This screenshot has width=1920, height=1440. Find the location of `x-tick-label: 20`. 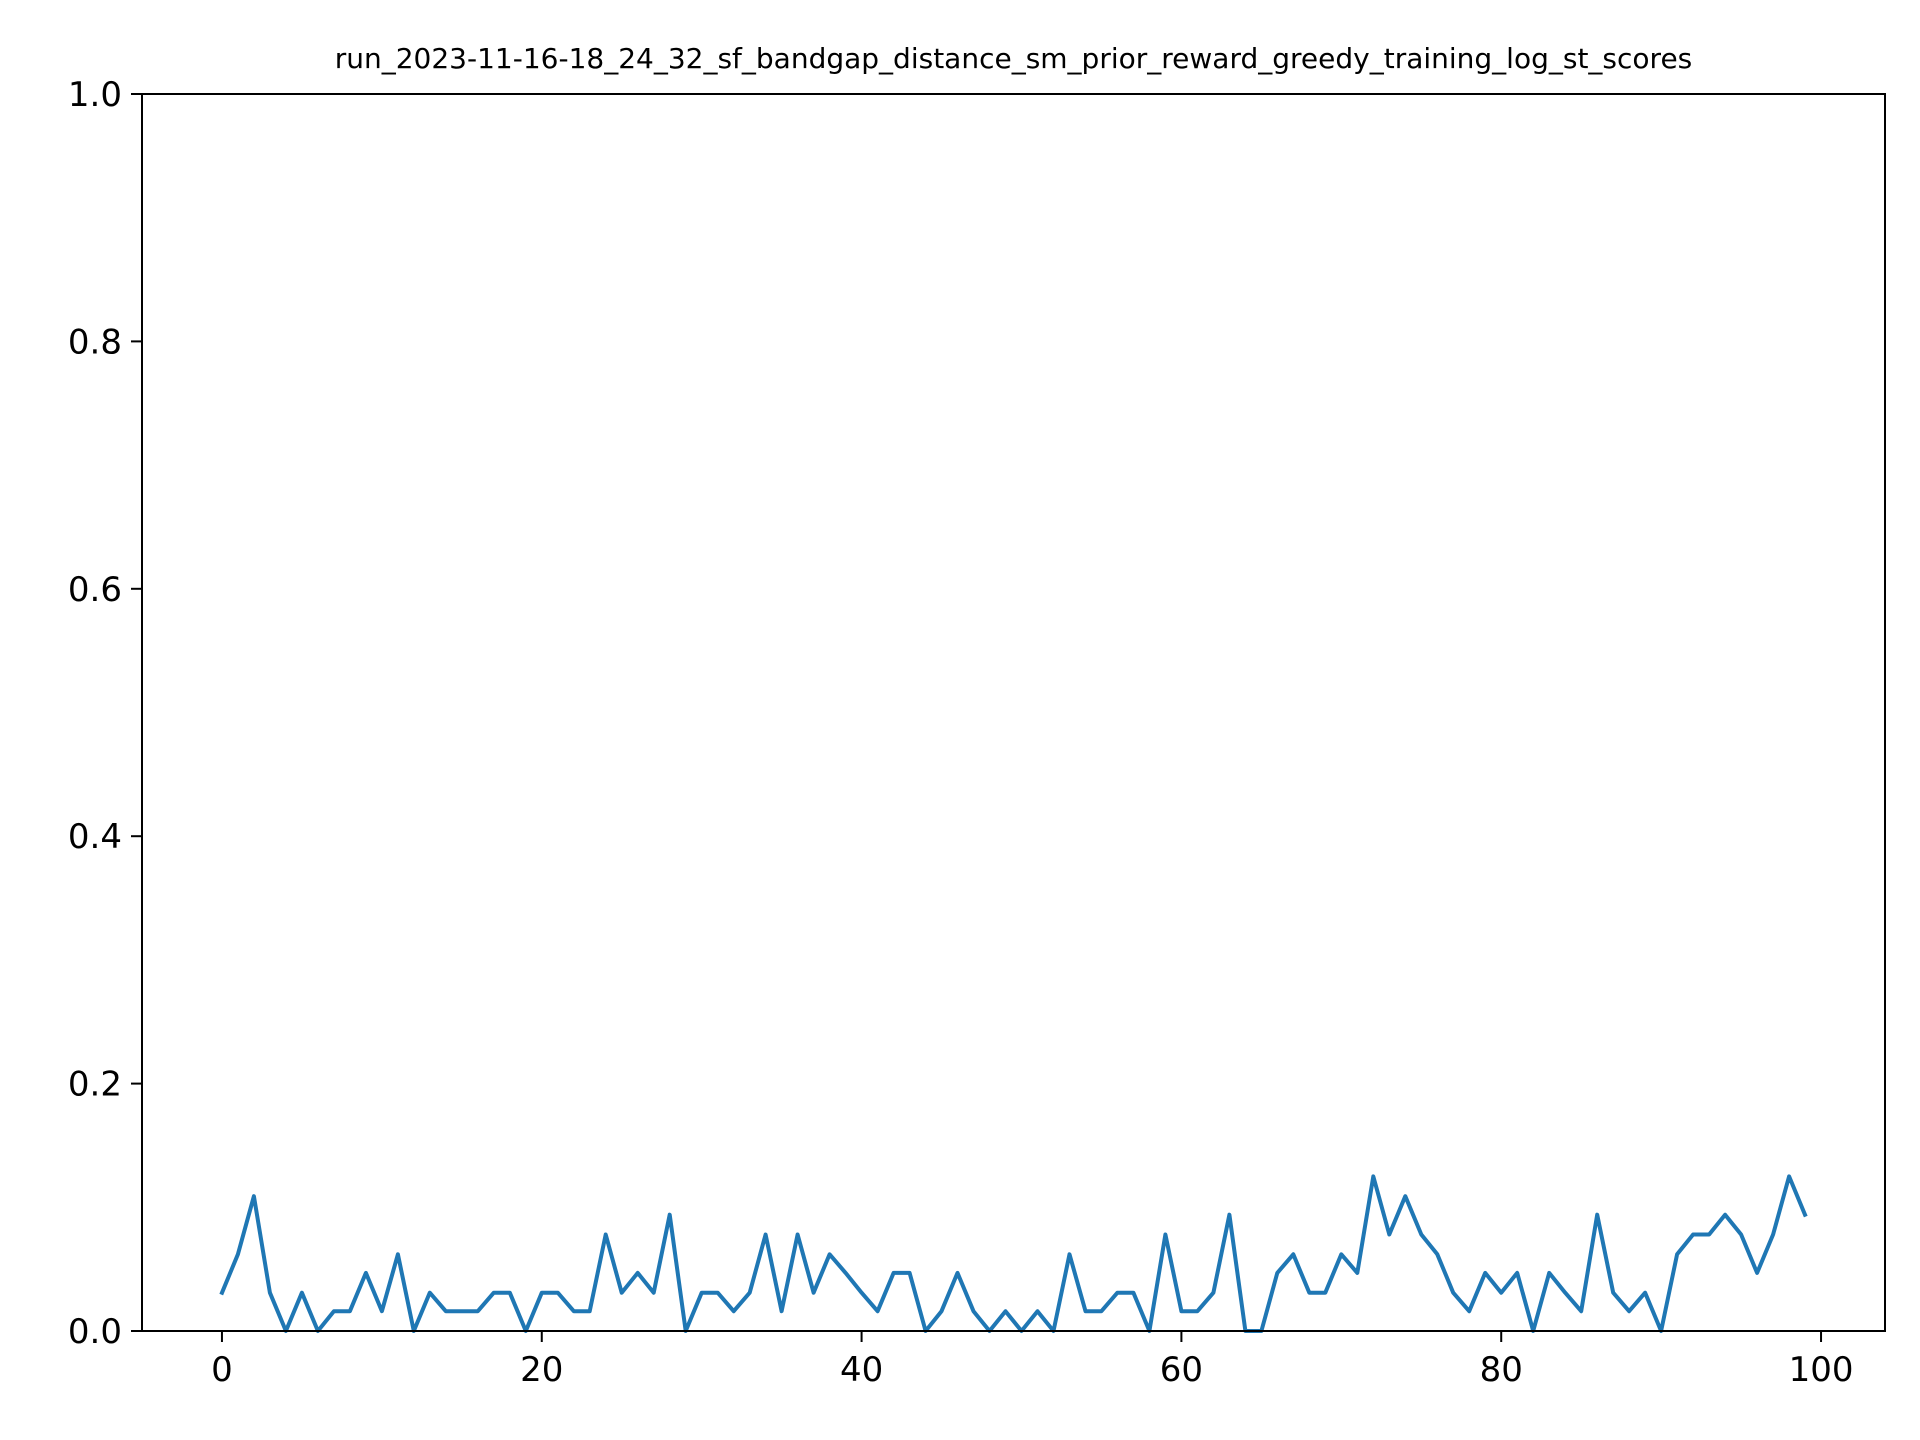

x-tick-label: 20 is located at coordinates (541, 1370).